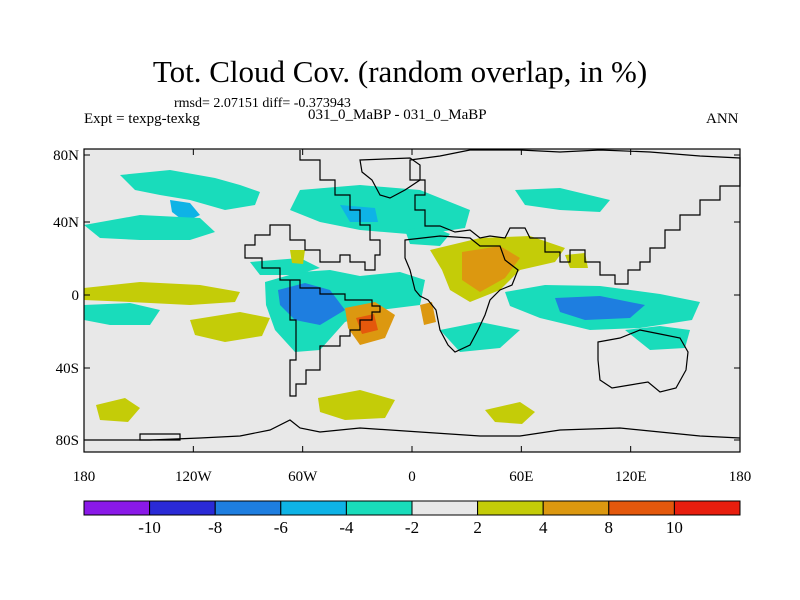  What do you see at coordinates (562, 200) in the screenshot?
I see `neg-region-asia` at bounding box center [562, 200].